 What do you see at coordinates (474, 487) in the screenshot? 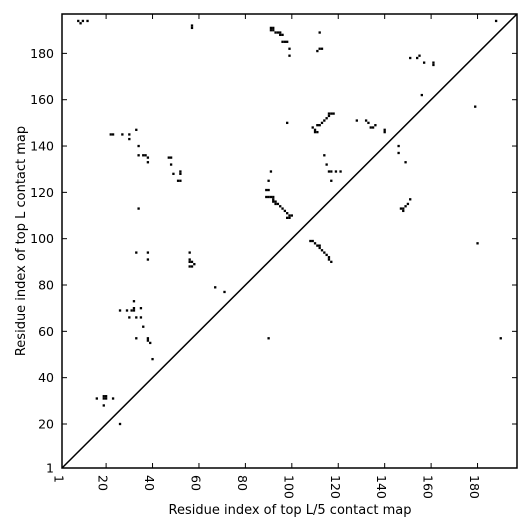
I see `x-tick-label: 180` at bounding box center [474, 487].